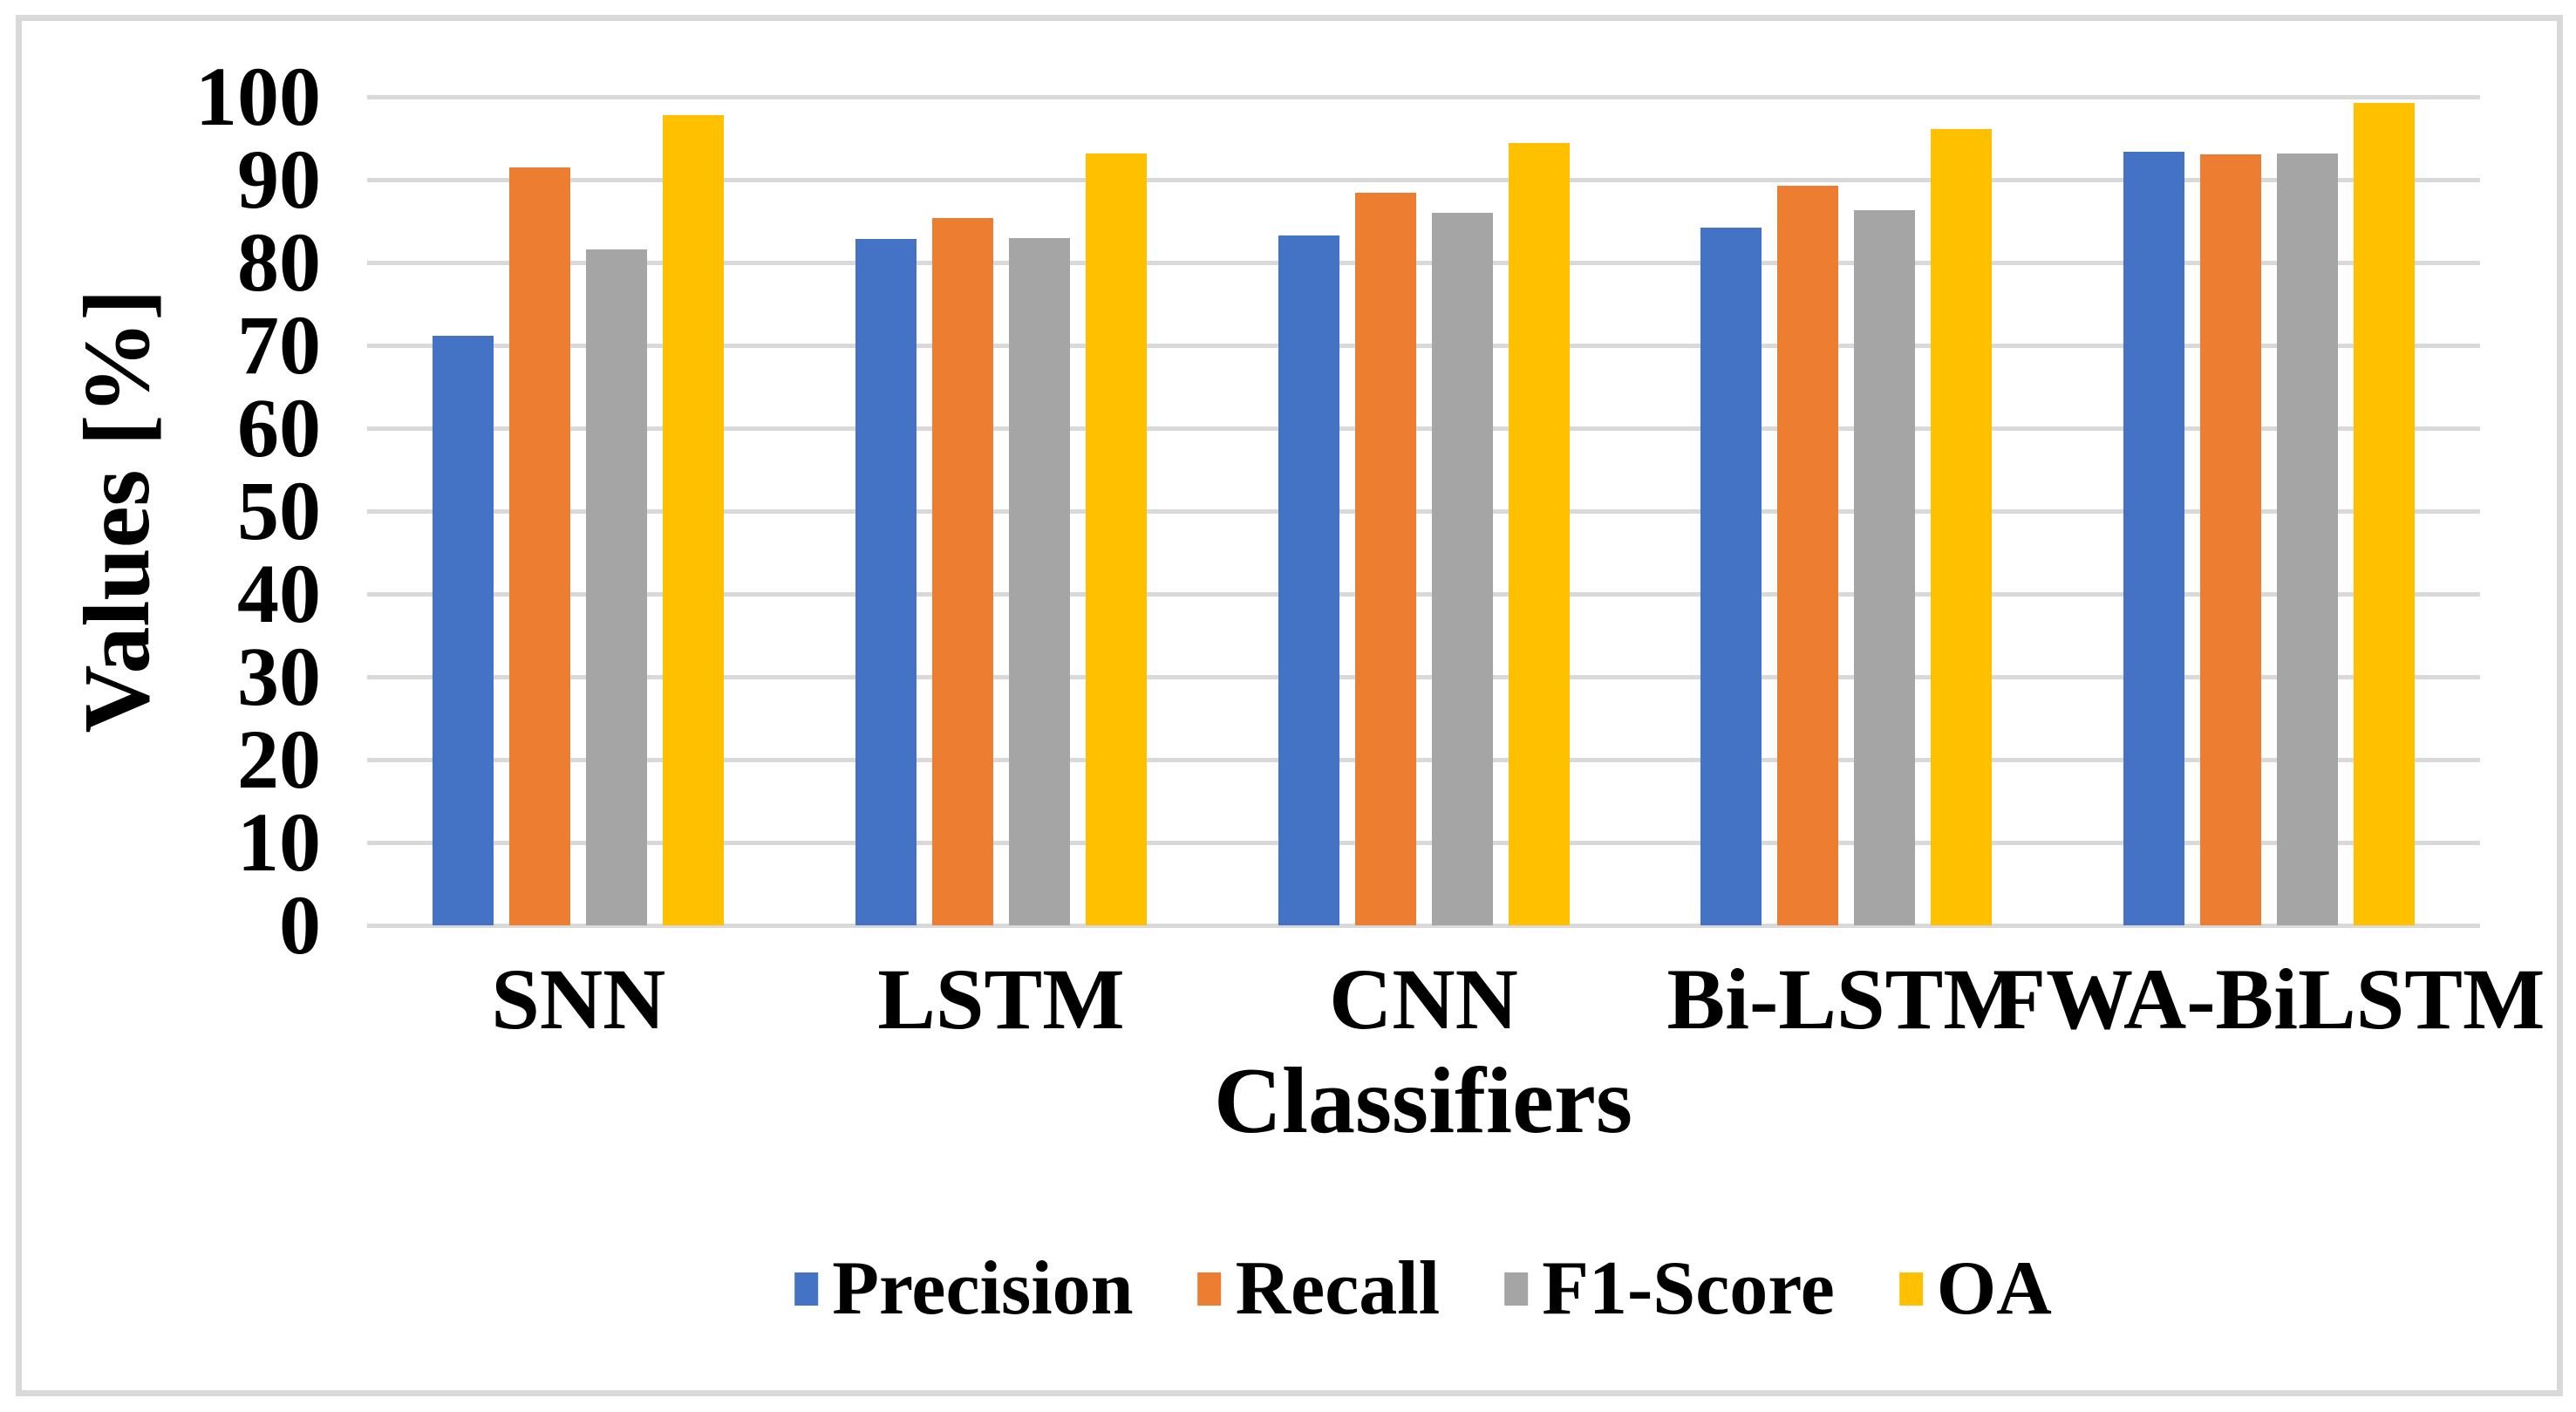 The image size is (2576, 1412). Describe the element at coordinates (1001, 999) in the screenshot. I see `category-label-LSTM: LSTM` at that location.